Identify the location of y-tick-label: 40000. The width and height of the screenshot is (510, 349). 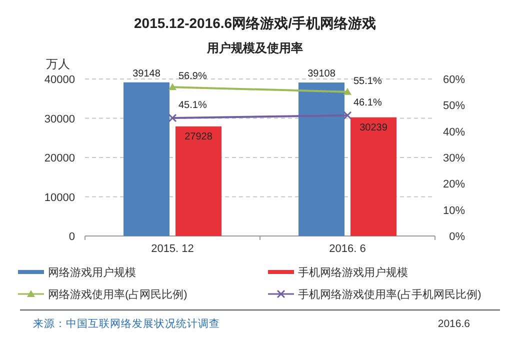
(59, 80).